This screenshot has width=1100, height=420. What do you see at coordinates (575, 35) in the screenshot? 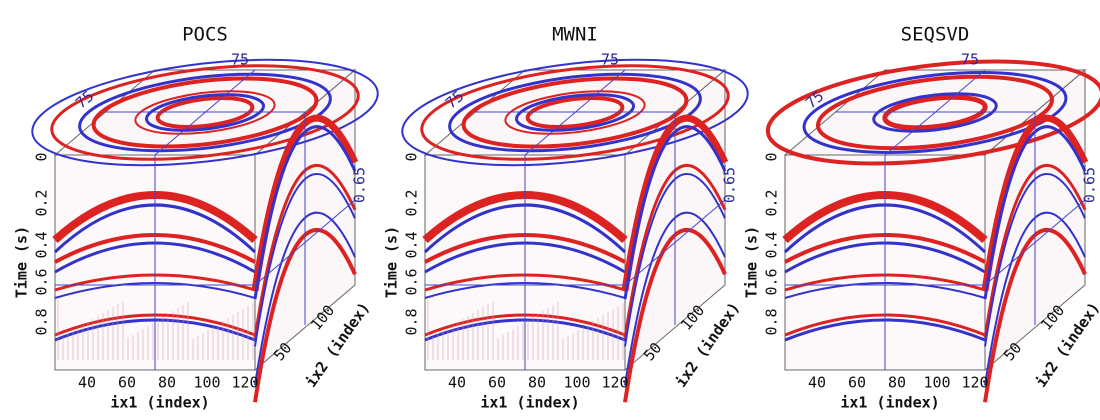
I see `panel-title: MWNI` at bounding box center [575, 35].